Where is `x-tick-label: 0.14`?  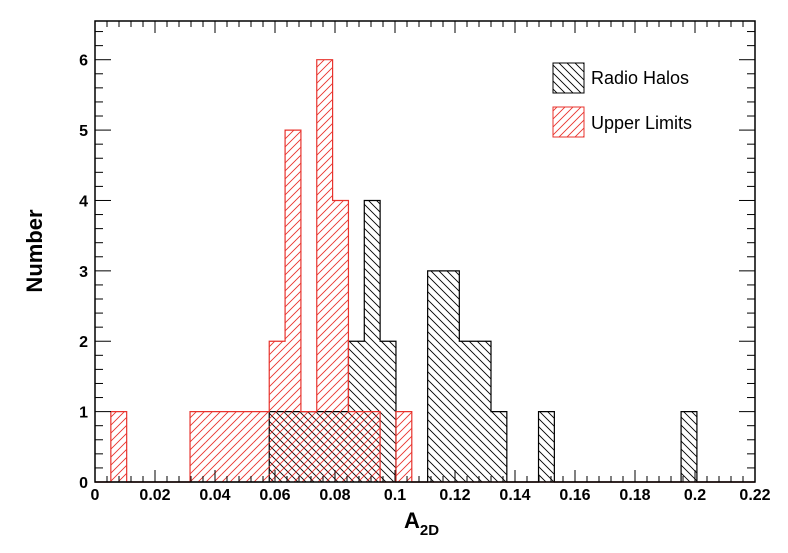 x-tick-label: 0.14 is located at coordinates (514, 495).